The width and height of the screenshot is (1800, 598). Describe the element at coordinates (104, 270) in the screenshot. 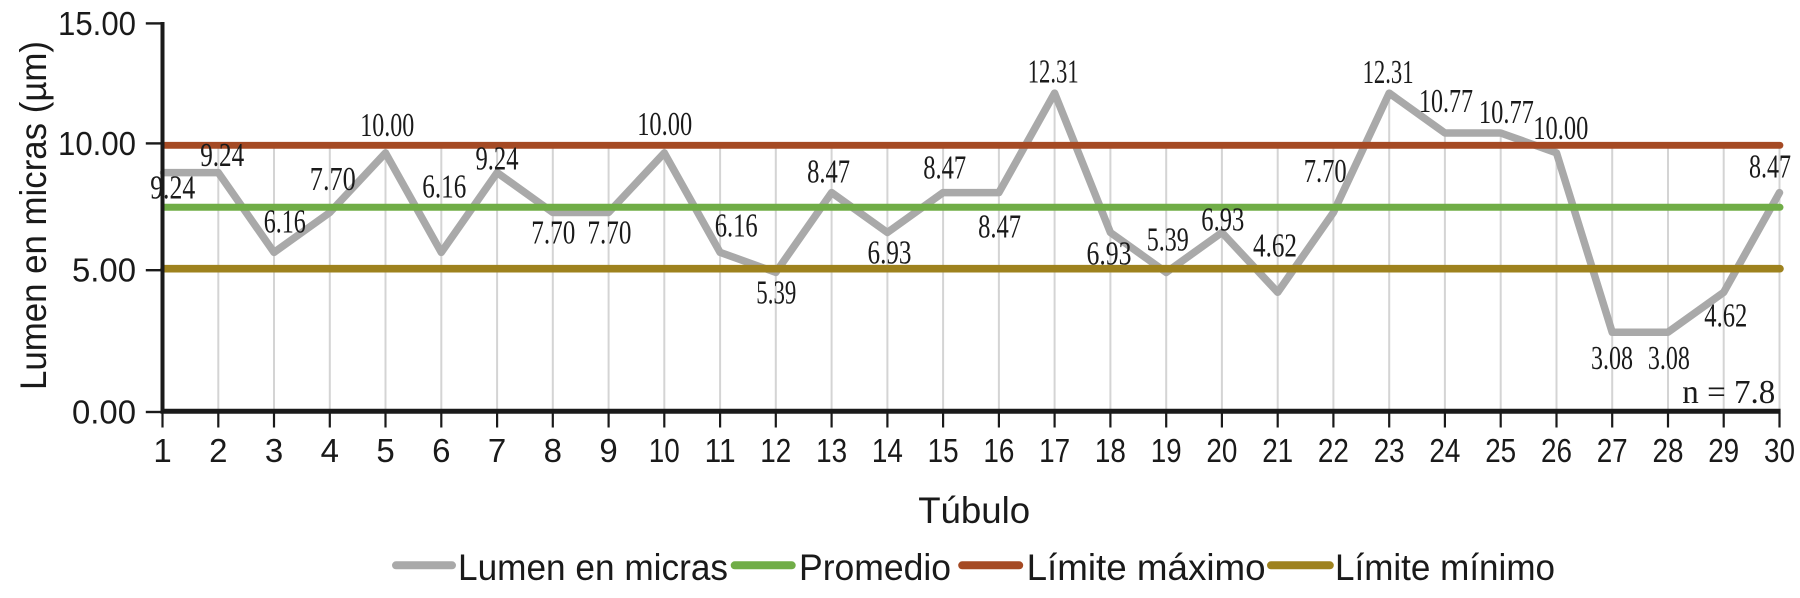

I see `svg-text: 5.00` at that location.